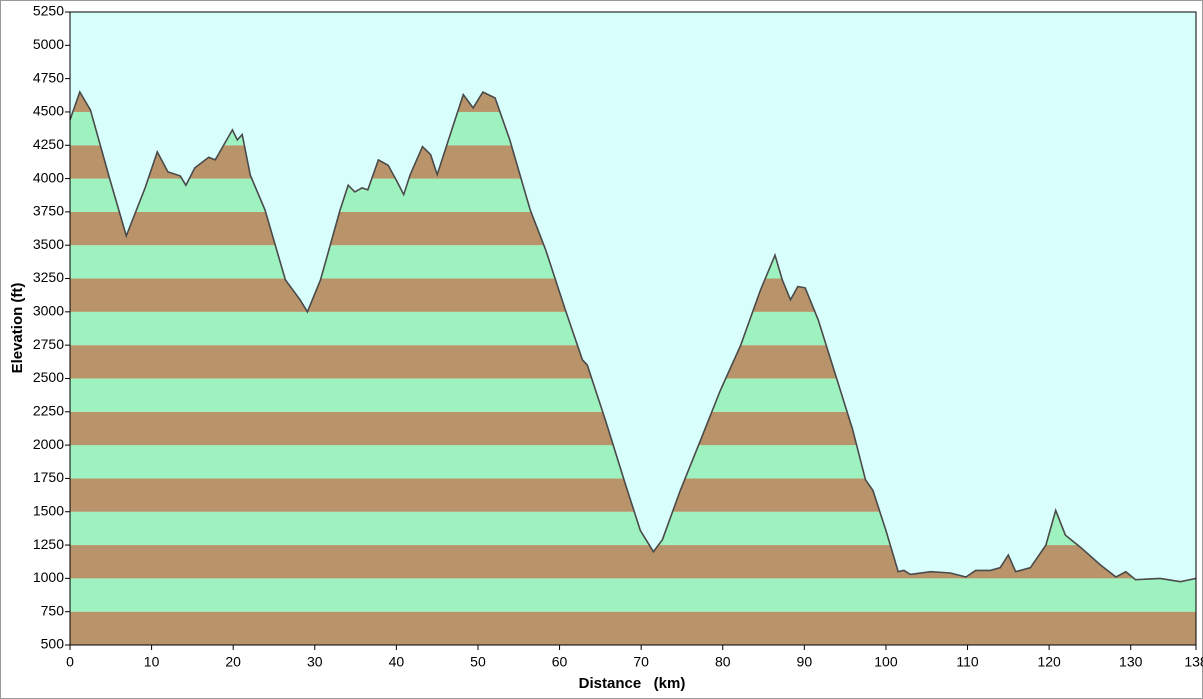 The image size is (1203, 699). Describe the element at coordinates (48, 444) in the screenshot. I see `y-tick-label: 2000` at that location.